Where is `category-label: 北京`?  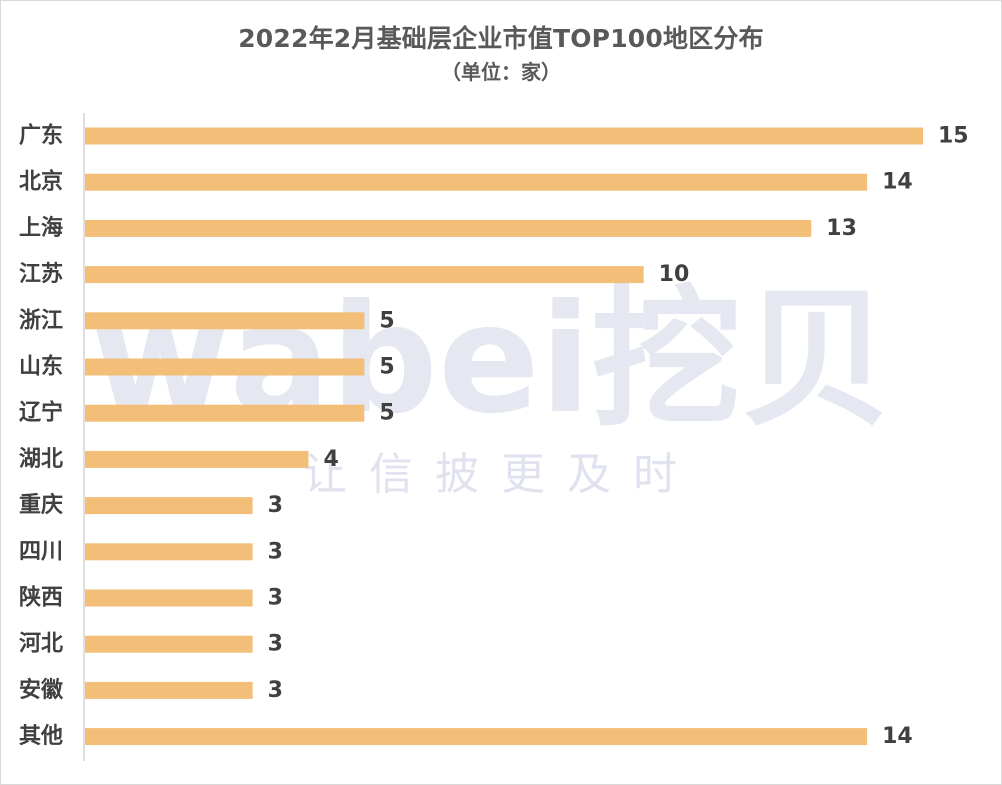
category-label: 北京 is located at coordinates (41, 182).